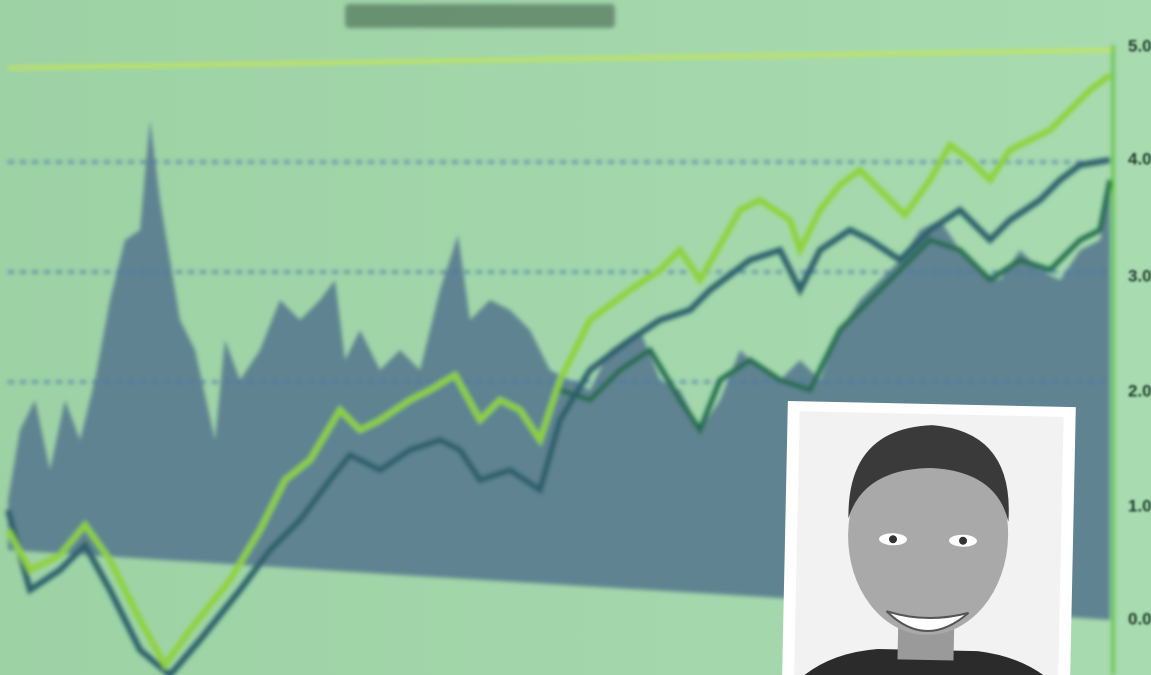  Describe the element at coordinates (560, 59) in the screenshot. I see `top-line` at that location.